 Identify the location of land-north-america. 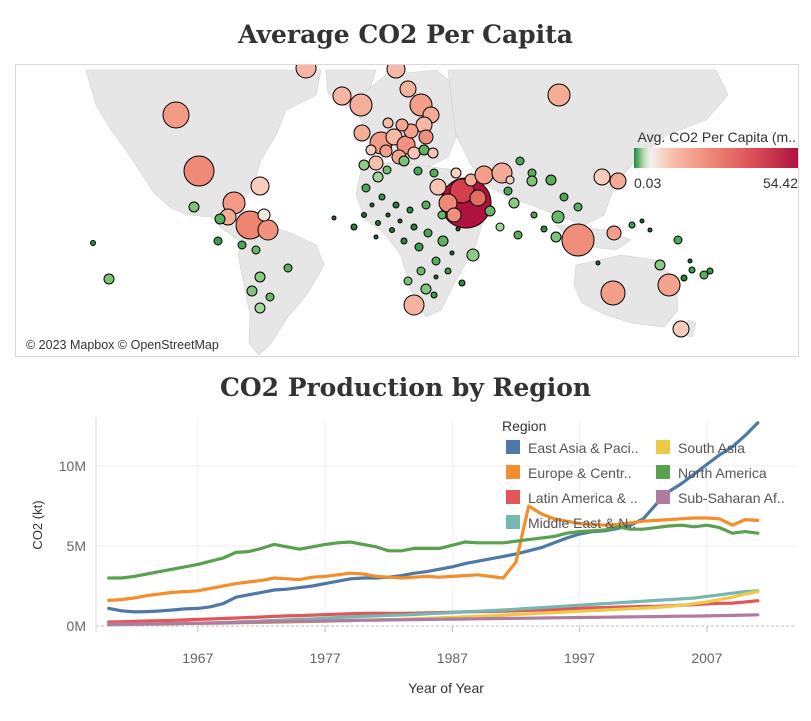
(203, 146).